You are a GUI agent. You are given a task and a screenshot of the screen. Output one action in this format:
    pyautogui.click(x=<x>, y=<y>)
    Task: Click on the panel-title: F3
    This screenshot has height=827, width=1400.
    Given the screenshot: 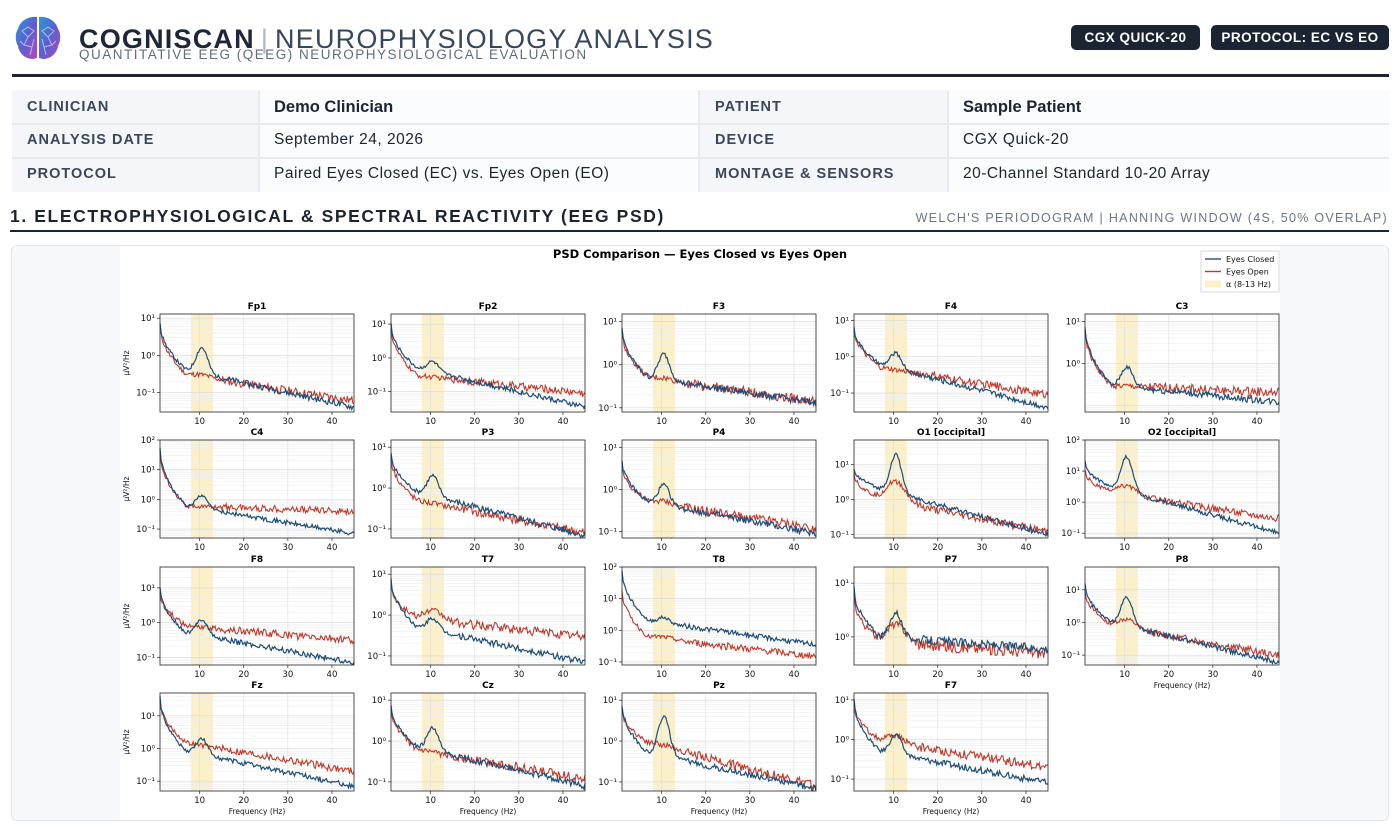 What is the action you would take?
    pyautogui.click(x=719, y=307)
    